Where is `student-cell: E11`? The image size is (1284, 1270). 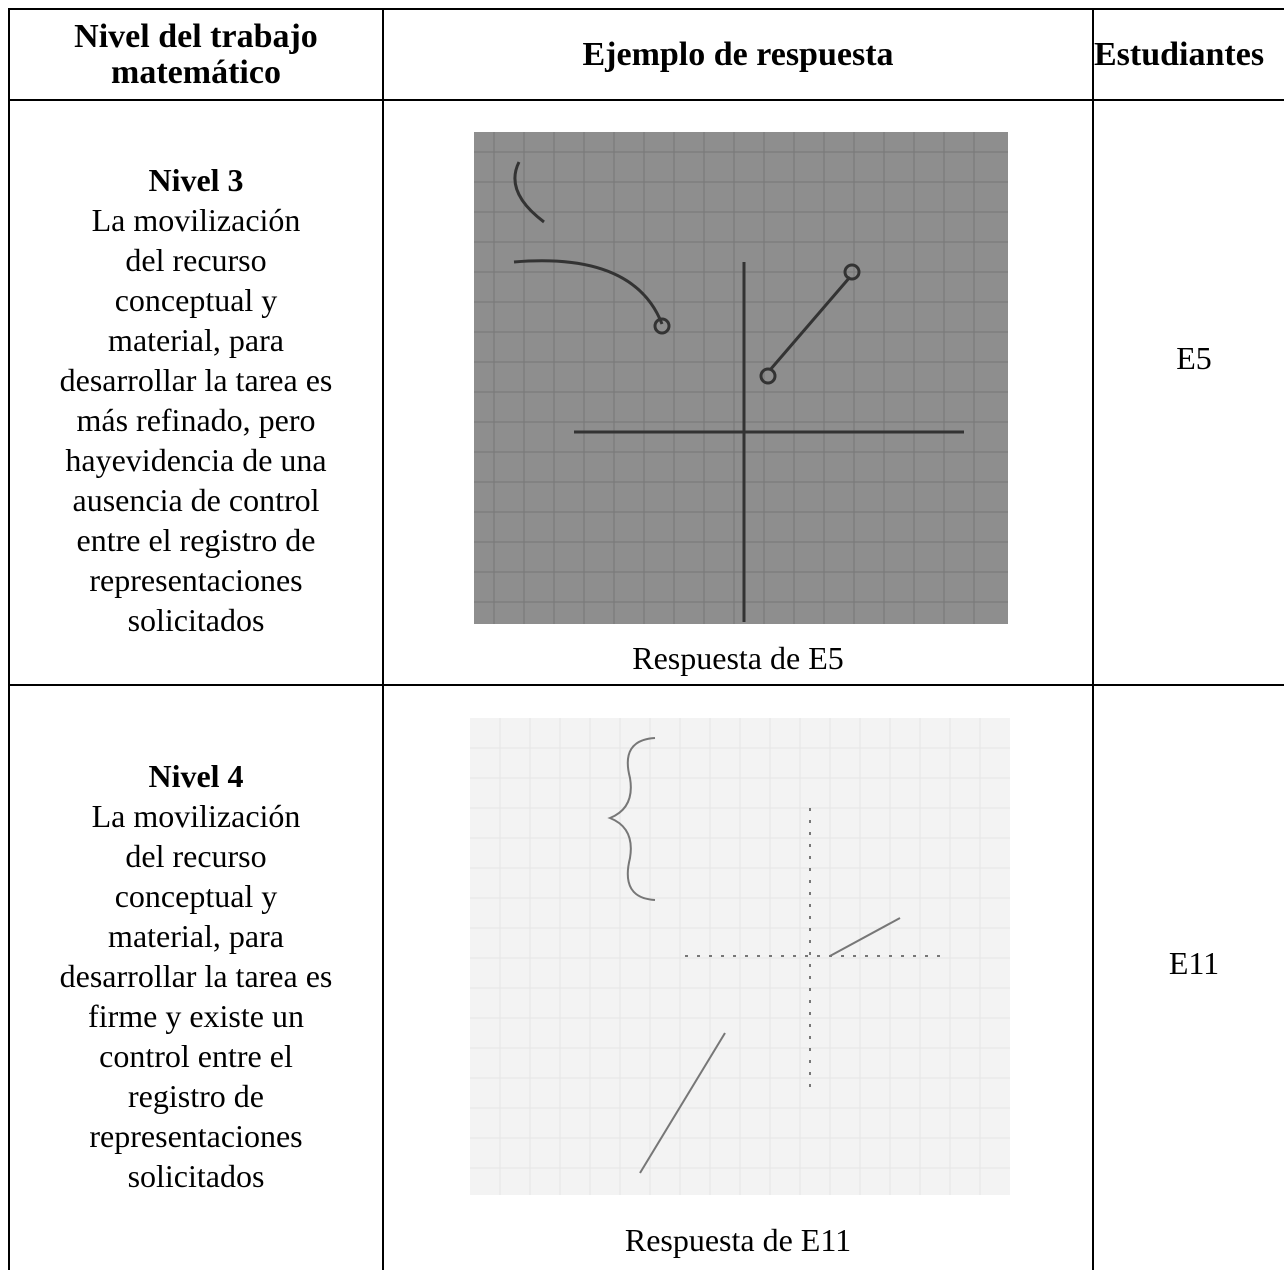 student-cell: E11 is located at coordinates (1189, 963).